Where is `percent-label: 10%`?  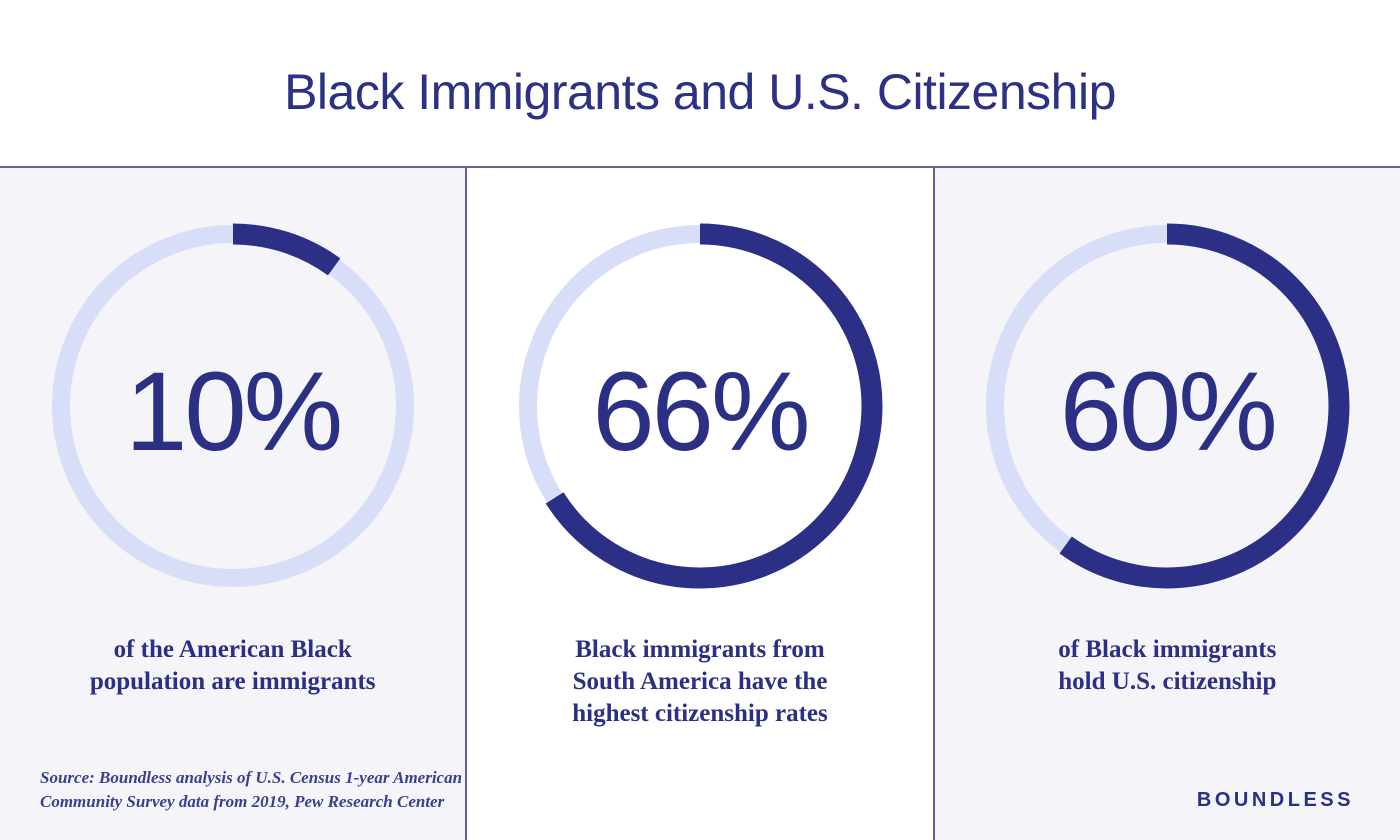
percent-label: 10% is located at coordinates (234, 411).